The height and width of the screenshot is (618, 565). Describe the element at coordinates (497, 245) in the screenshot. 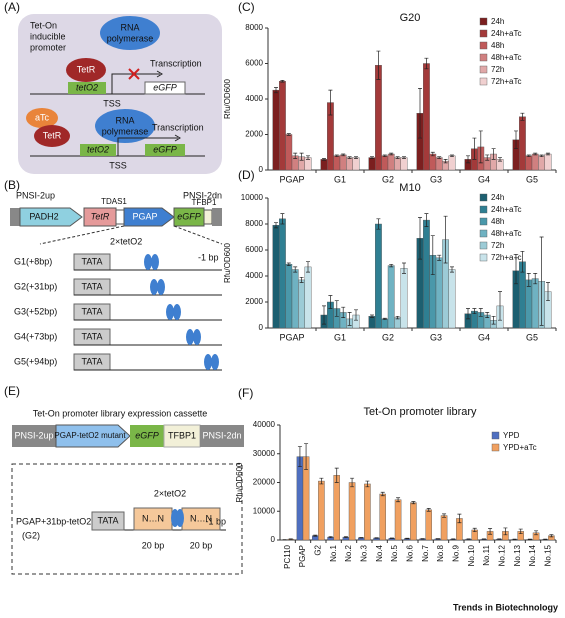

I see `legend-label: 72h` at that location.